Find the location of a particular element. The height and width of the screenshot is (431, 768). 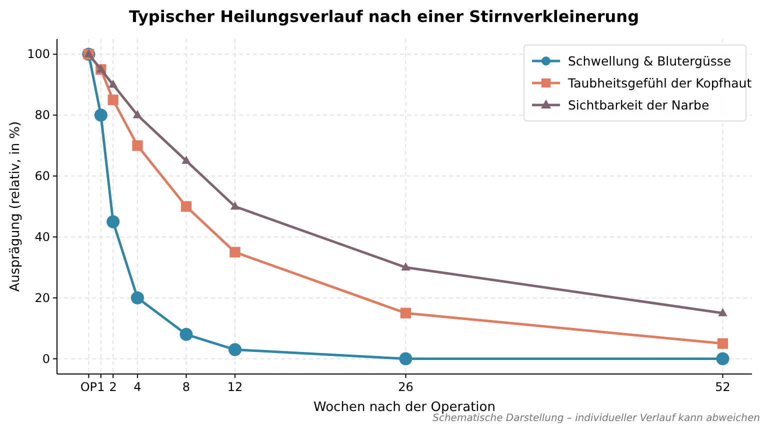

legend-label: Sichtbarkeit der Narbe is located at coordinates (639, 105).